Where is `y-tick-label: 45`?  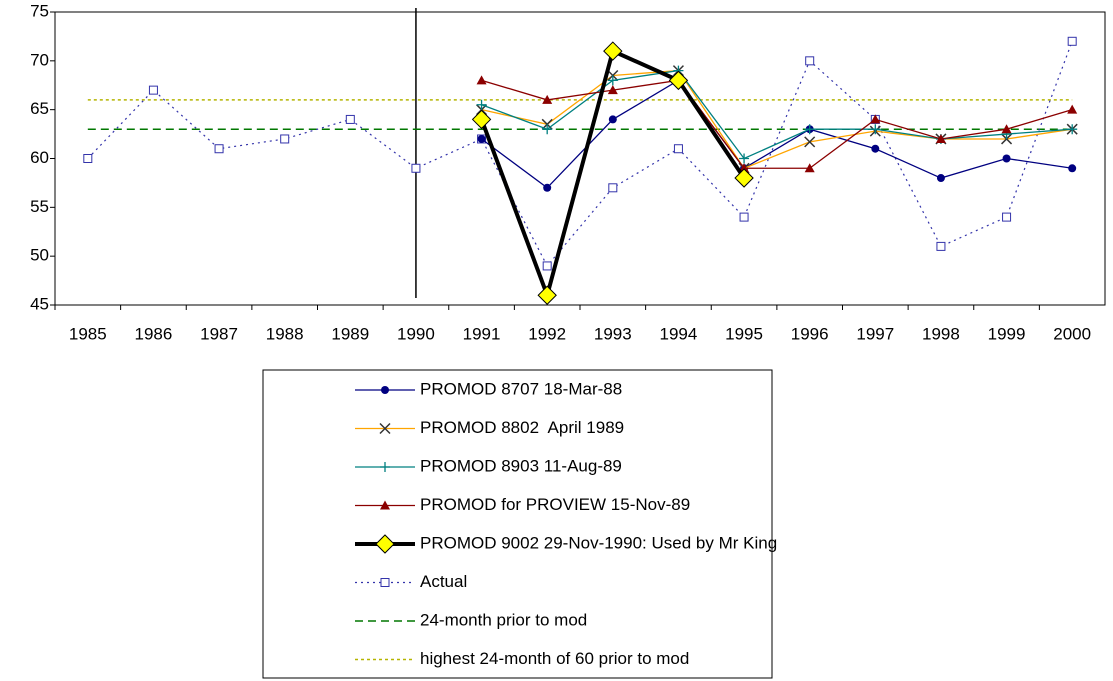
y-tick-label: 45 is located at coordinates (39, 303).